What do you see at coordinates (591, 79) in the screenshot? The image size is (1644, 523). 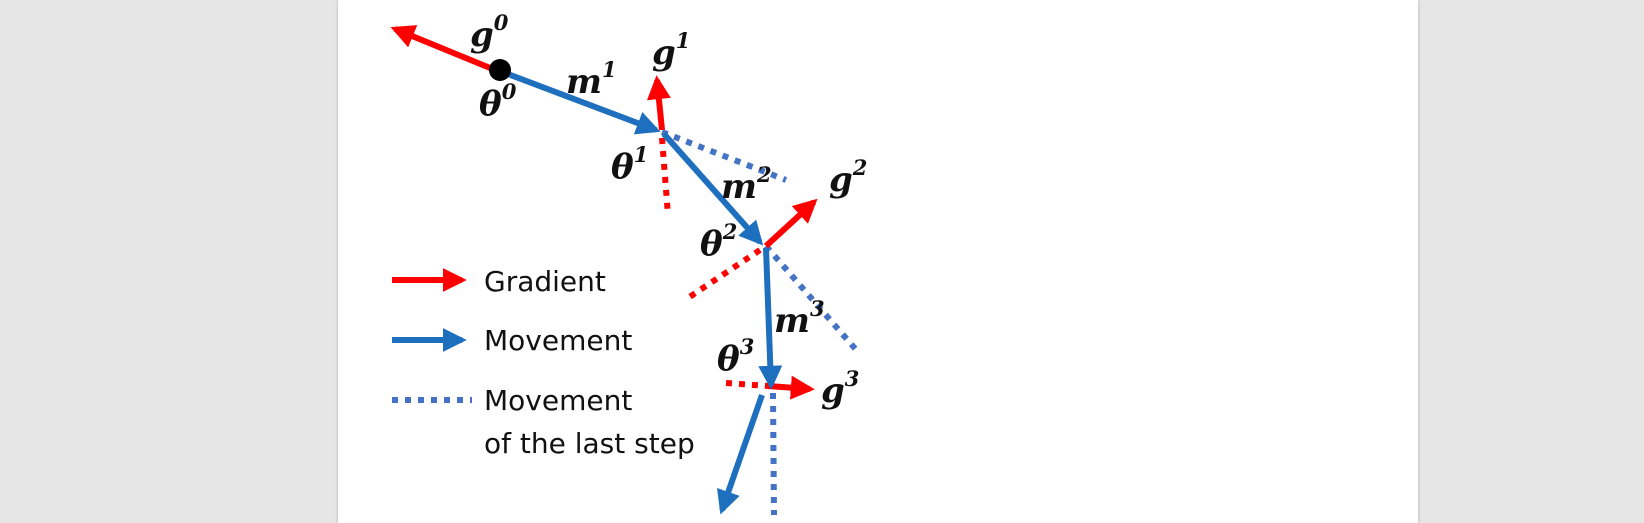 I see `label-m1: m1` at bounding box center [591, 79].